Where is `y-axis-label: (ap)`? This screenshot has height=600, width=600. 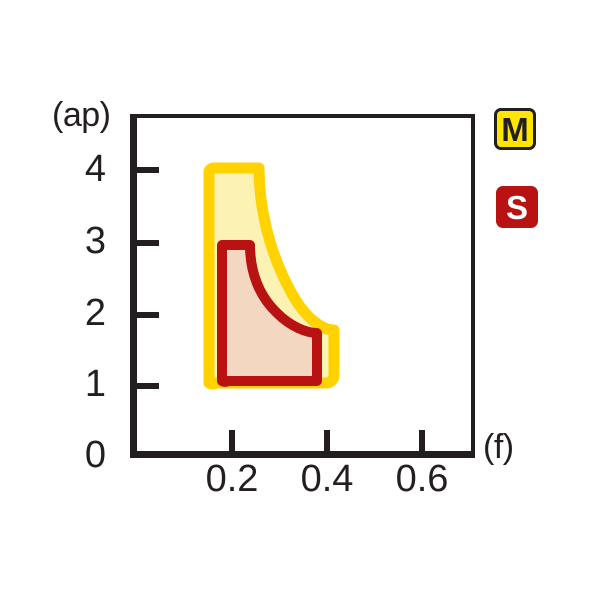
y-axis-label: (ap) is located at coordinates (81, 115).